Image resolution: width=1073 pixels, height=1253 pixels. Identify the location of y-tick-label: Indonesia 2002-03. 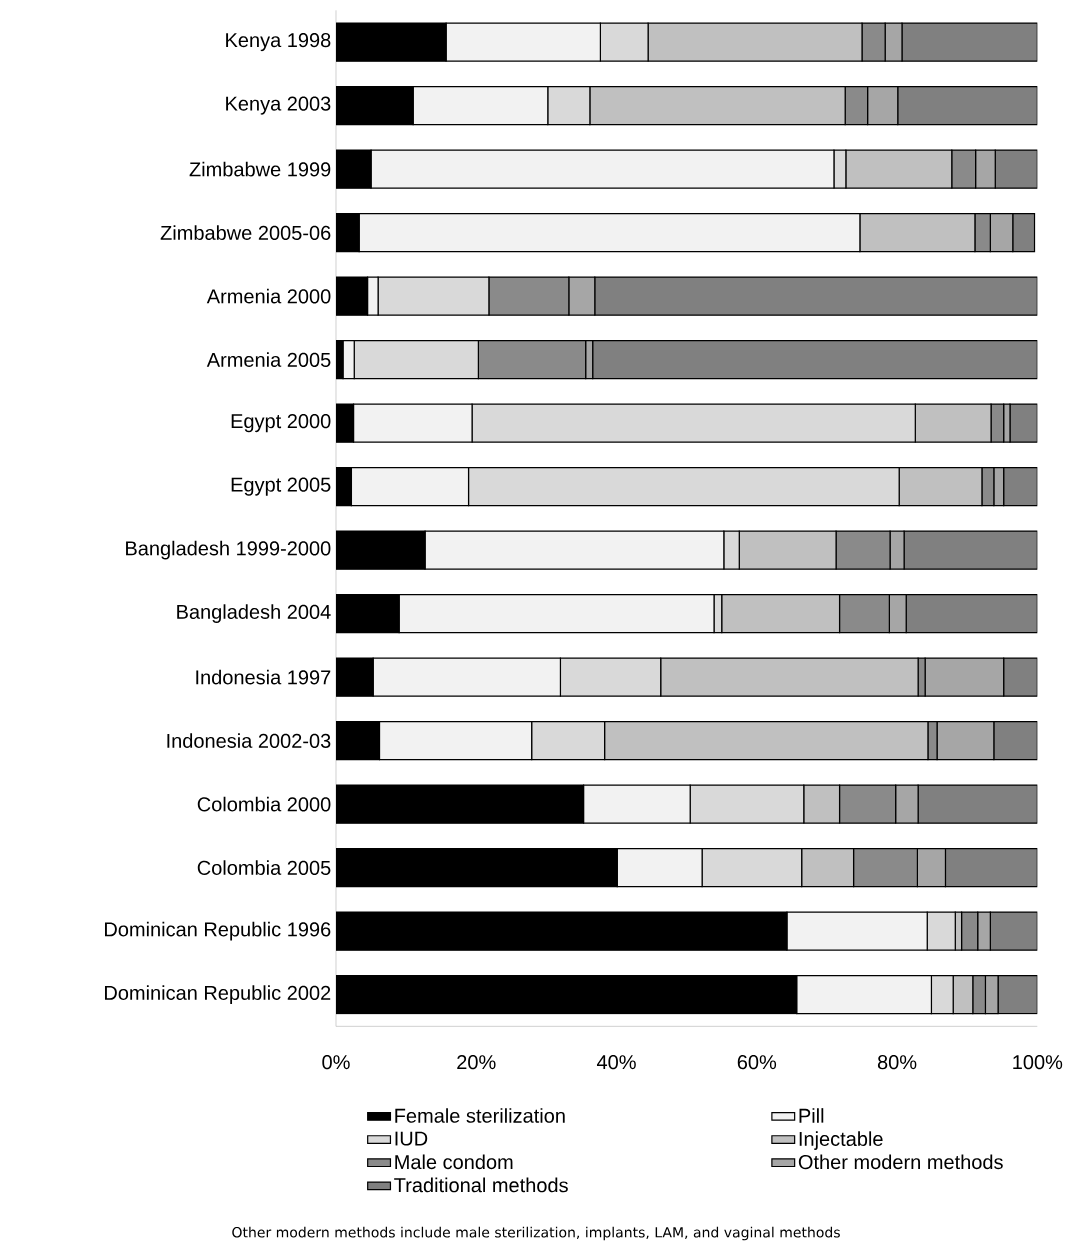
(249, 740).